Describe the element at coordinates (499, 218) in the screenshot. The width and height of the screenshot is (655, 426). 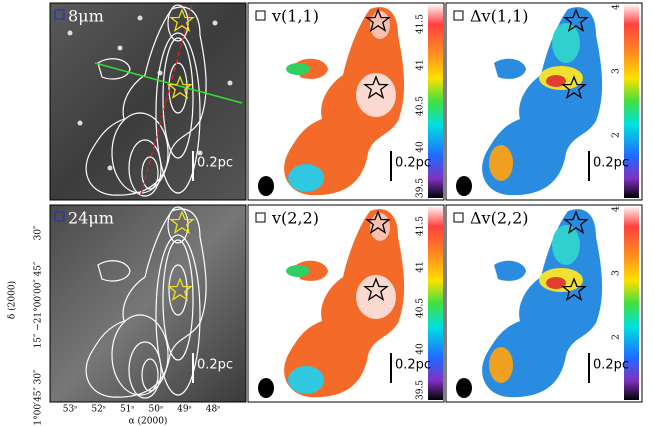
I see `panel-label: Δv(2,2)` at that location.